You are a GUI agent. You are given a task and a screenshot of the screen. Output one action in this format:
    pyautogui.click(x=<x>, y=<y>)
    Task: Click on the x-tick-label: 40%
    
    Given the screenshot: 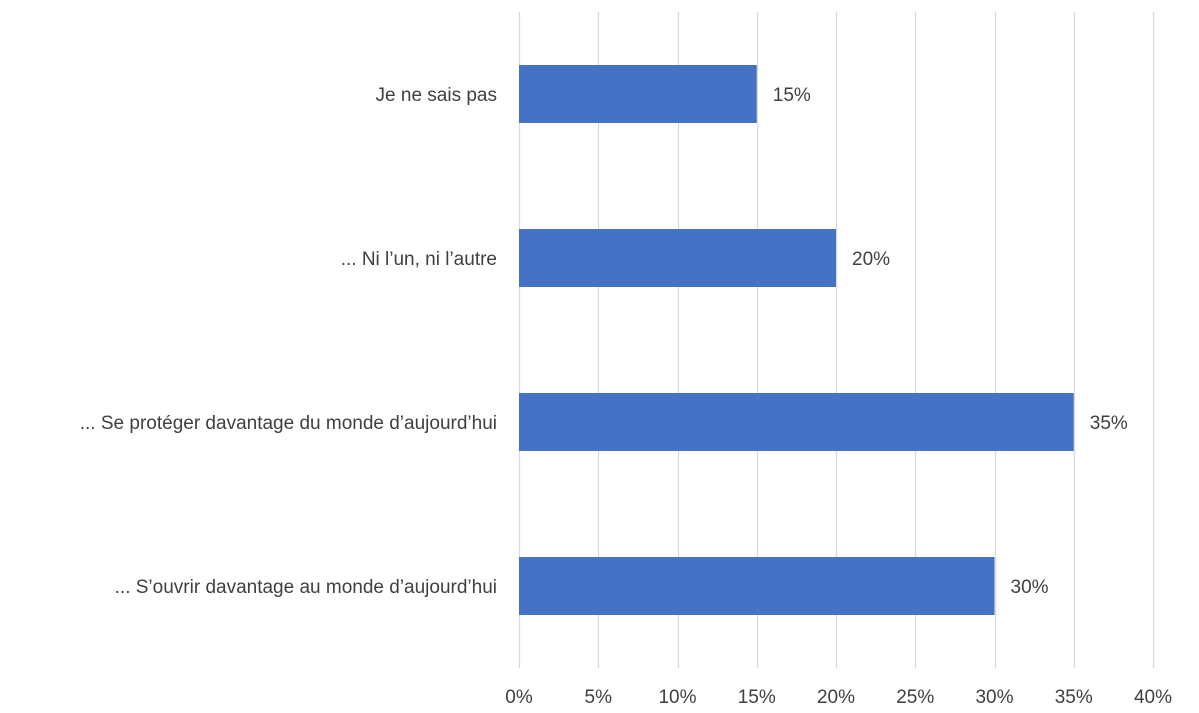 What is the action you would take?
    pyautogui.click(x=1153, y=697)
    